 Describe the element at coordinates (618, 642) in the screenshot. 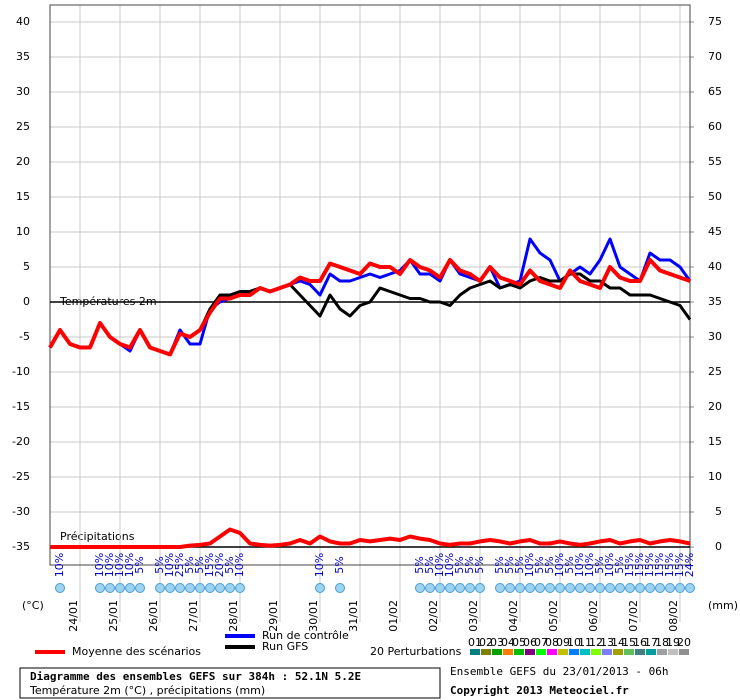

I see `perturbation-number: 14` at that location.